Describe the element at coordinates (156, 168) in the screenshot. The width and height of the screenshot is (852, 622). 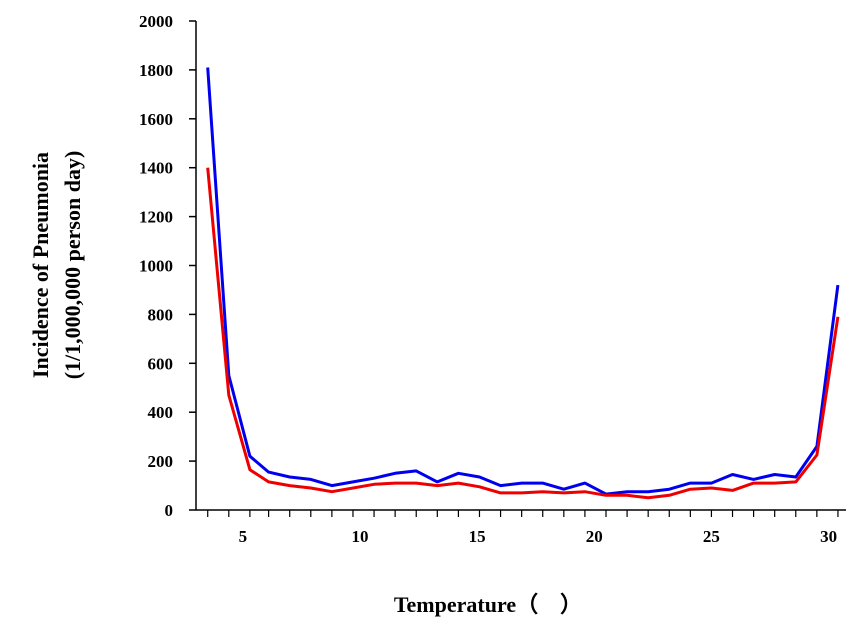
I see `y-tick-label: 1400` at that location.